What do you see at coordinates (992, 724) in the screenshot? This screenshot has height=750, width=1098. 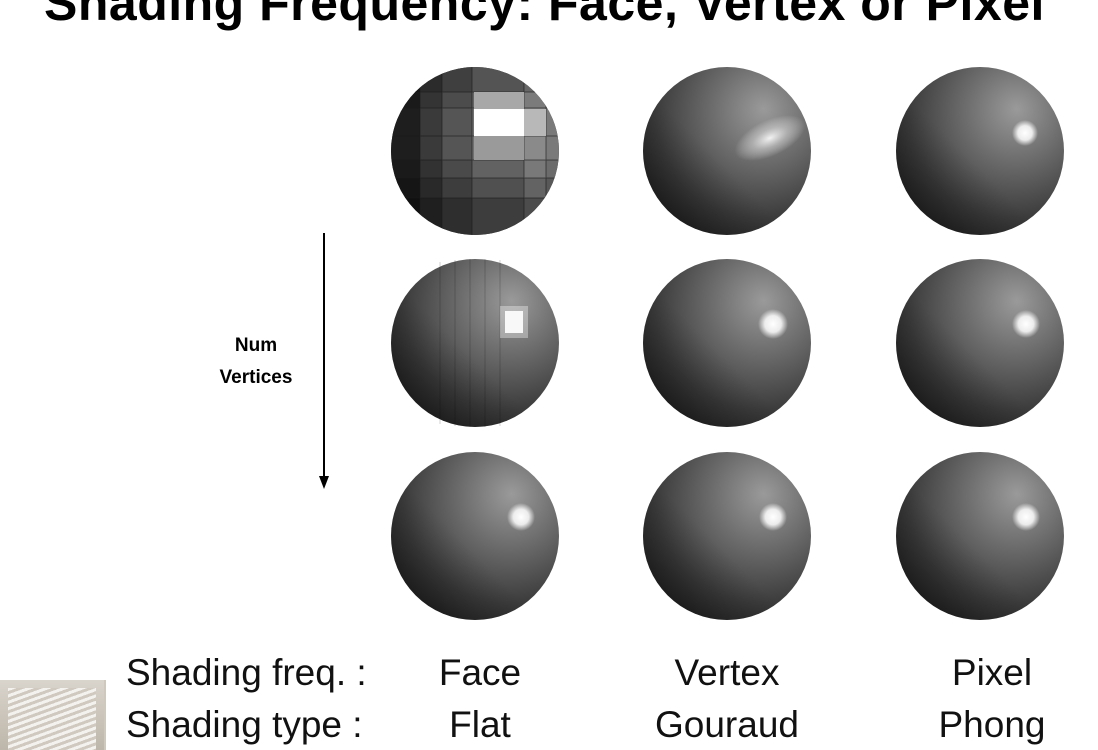 I see `col-phong-type: Phong` at bounding box center [992, 724].